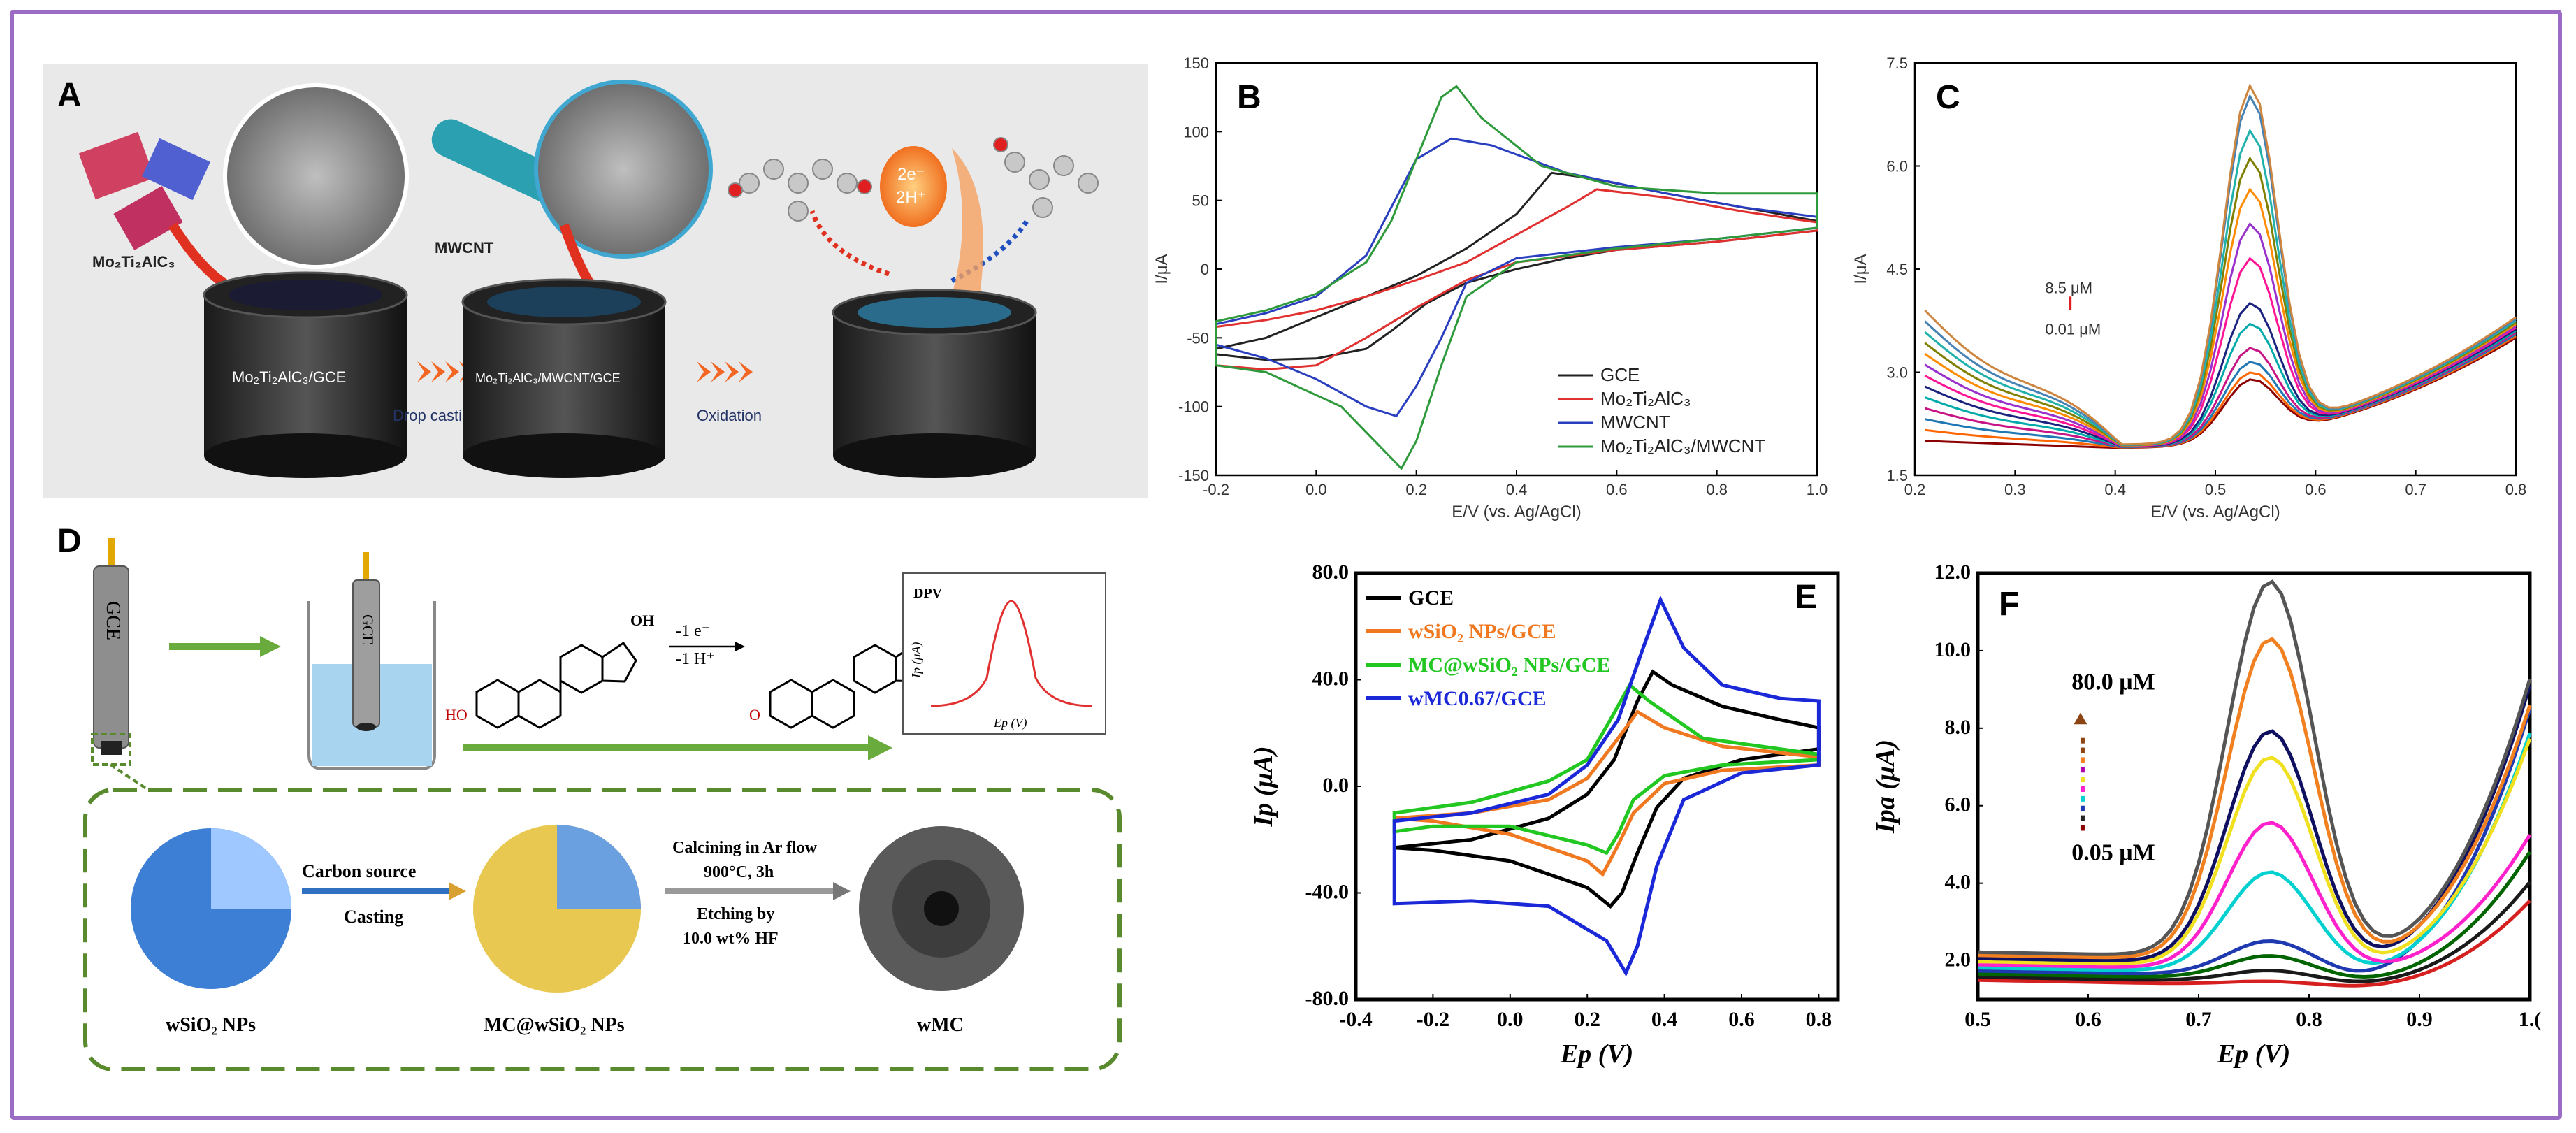 This screenshot has height=1133, width=2576. Describe the element at coordinates (368, 629) in the screenshot. I see `gce-beaker-label: GCE` at that location.